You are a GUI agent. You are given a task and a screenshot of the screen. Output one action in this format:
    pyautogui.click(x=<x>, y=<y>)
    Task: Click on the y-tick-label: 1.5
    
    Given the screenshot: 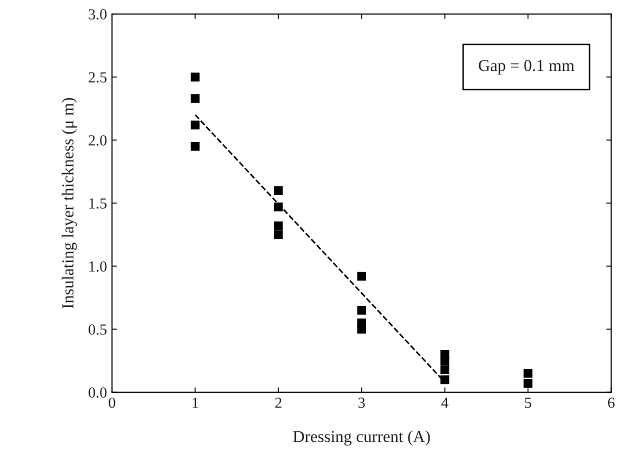 What is the action you would take?
    pyautogui.click(x=98, y=203)
    